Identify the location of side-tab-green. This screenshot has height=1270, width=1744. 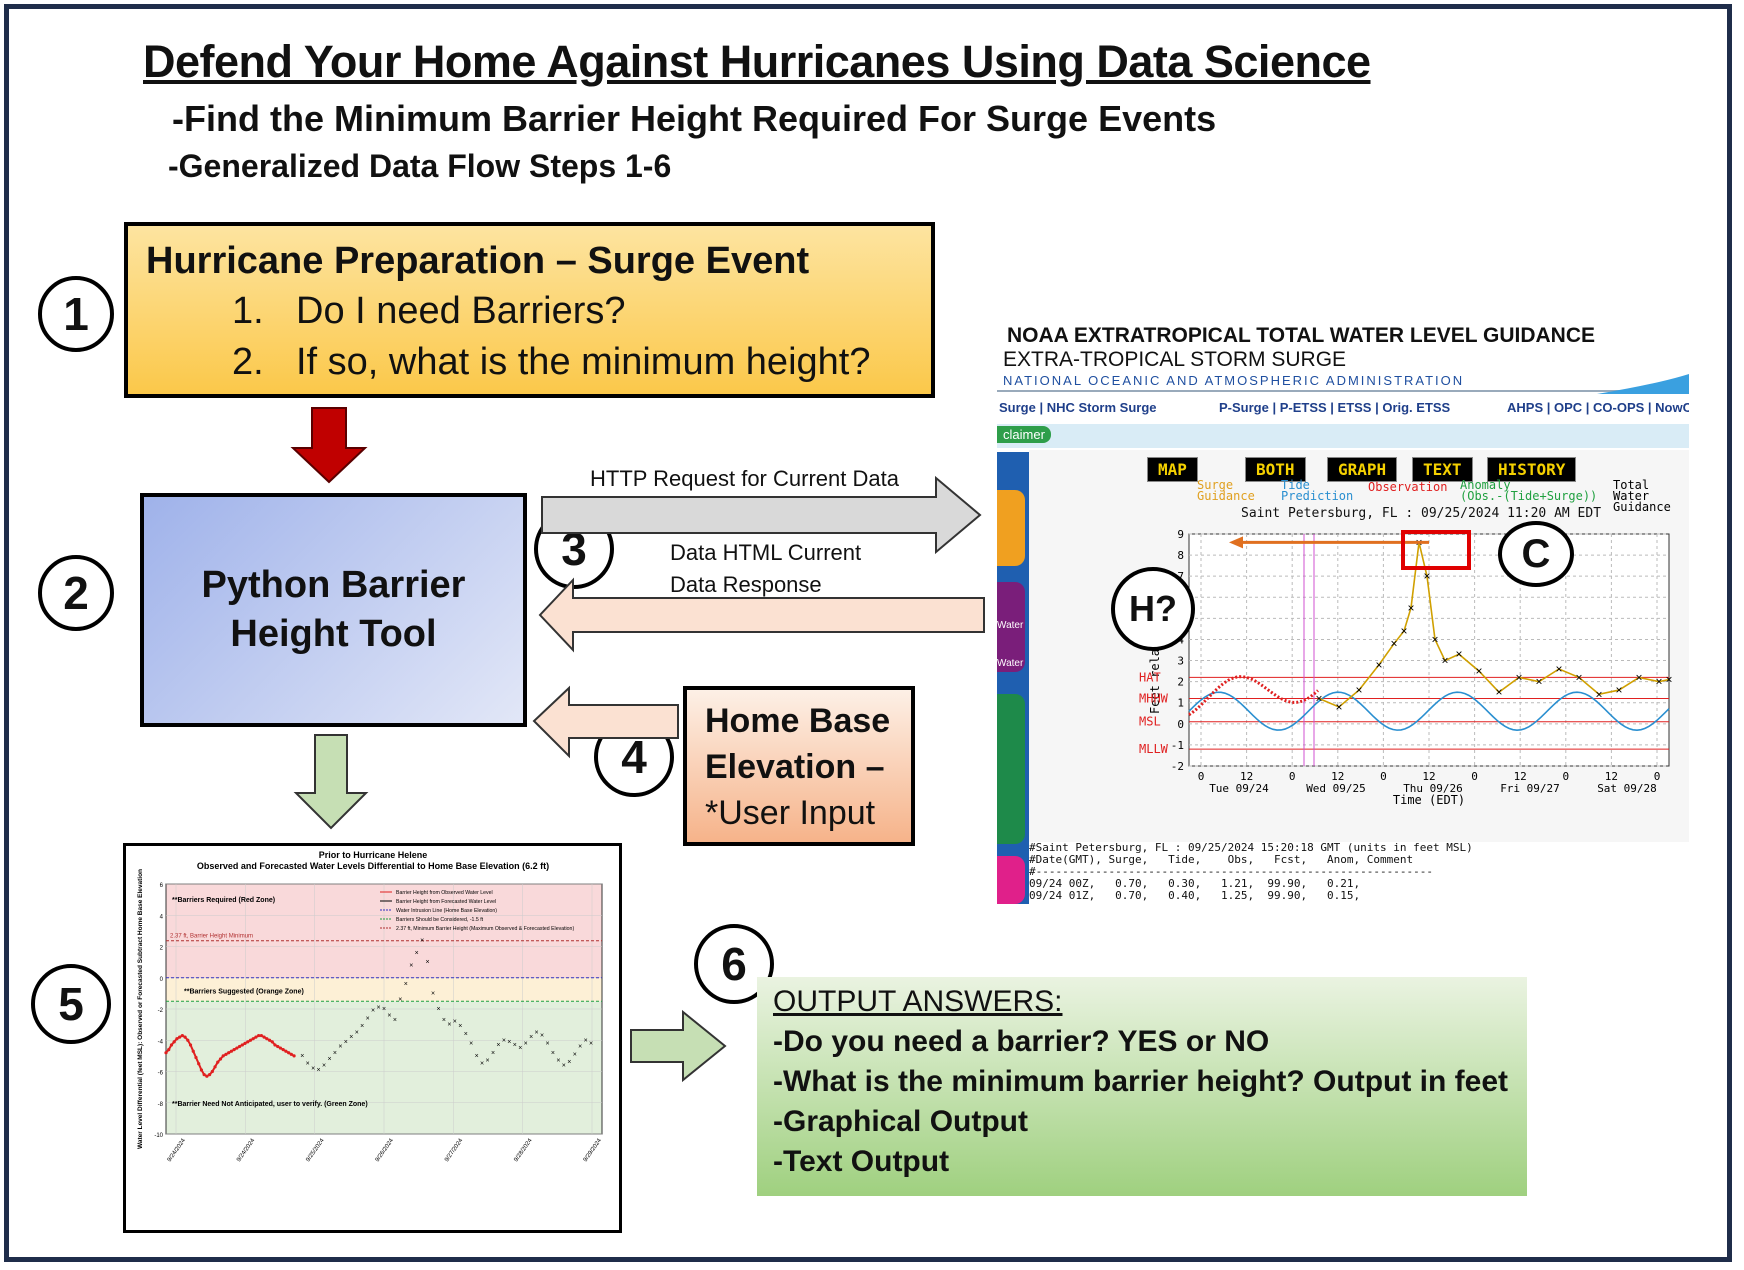
(1011, 769).